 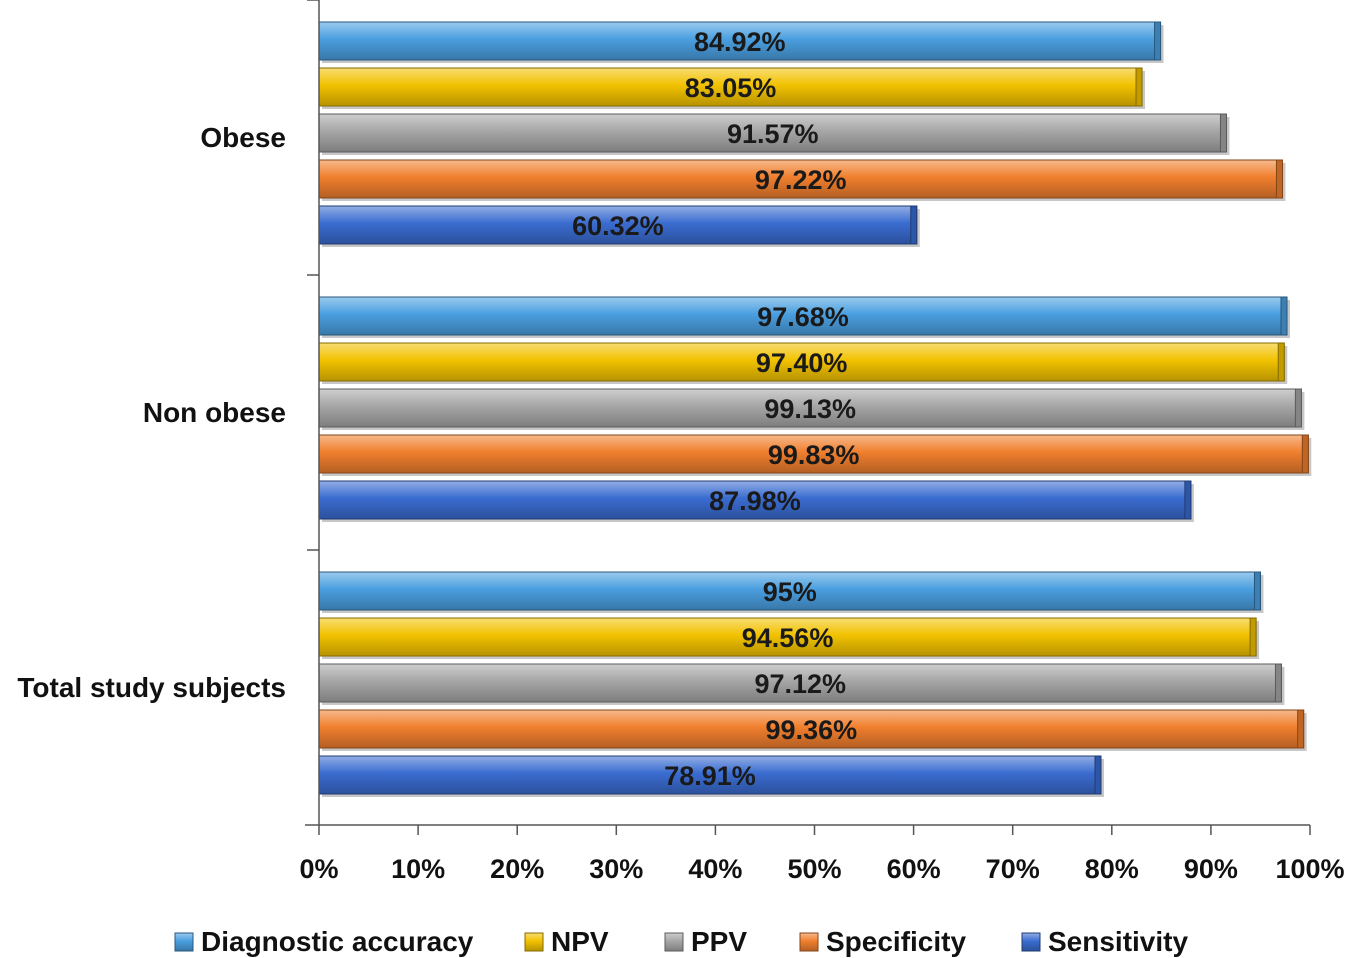 I want to click on legend-swatch-specificity, so click(x=809, y=942).